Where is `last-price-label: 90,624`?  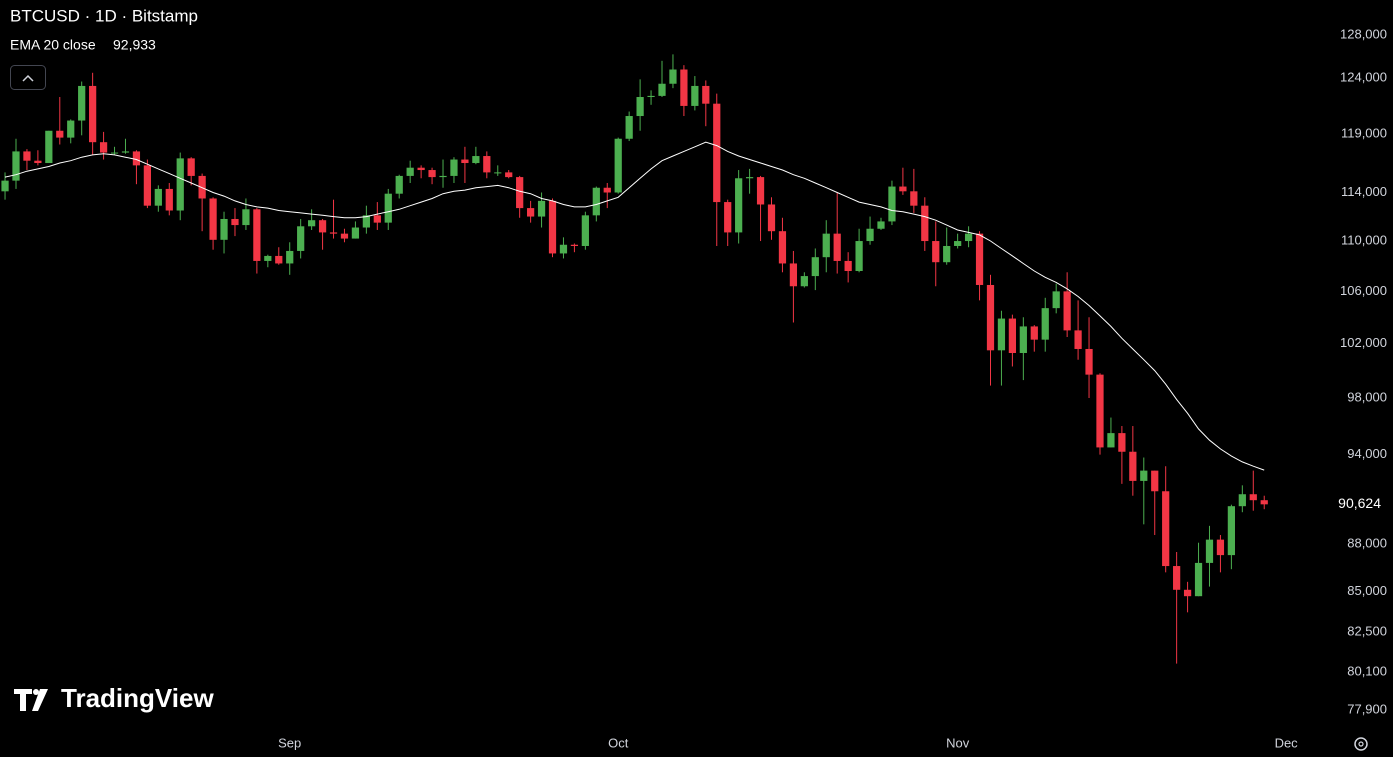
last-price-label: 90,624 is located at coordinates (1359, 503).